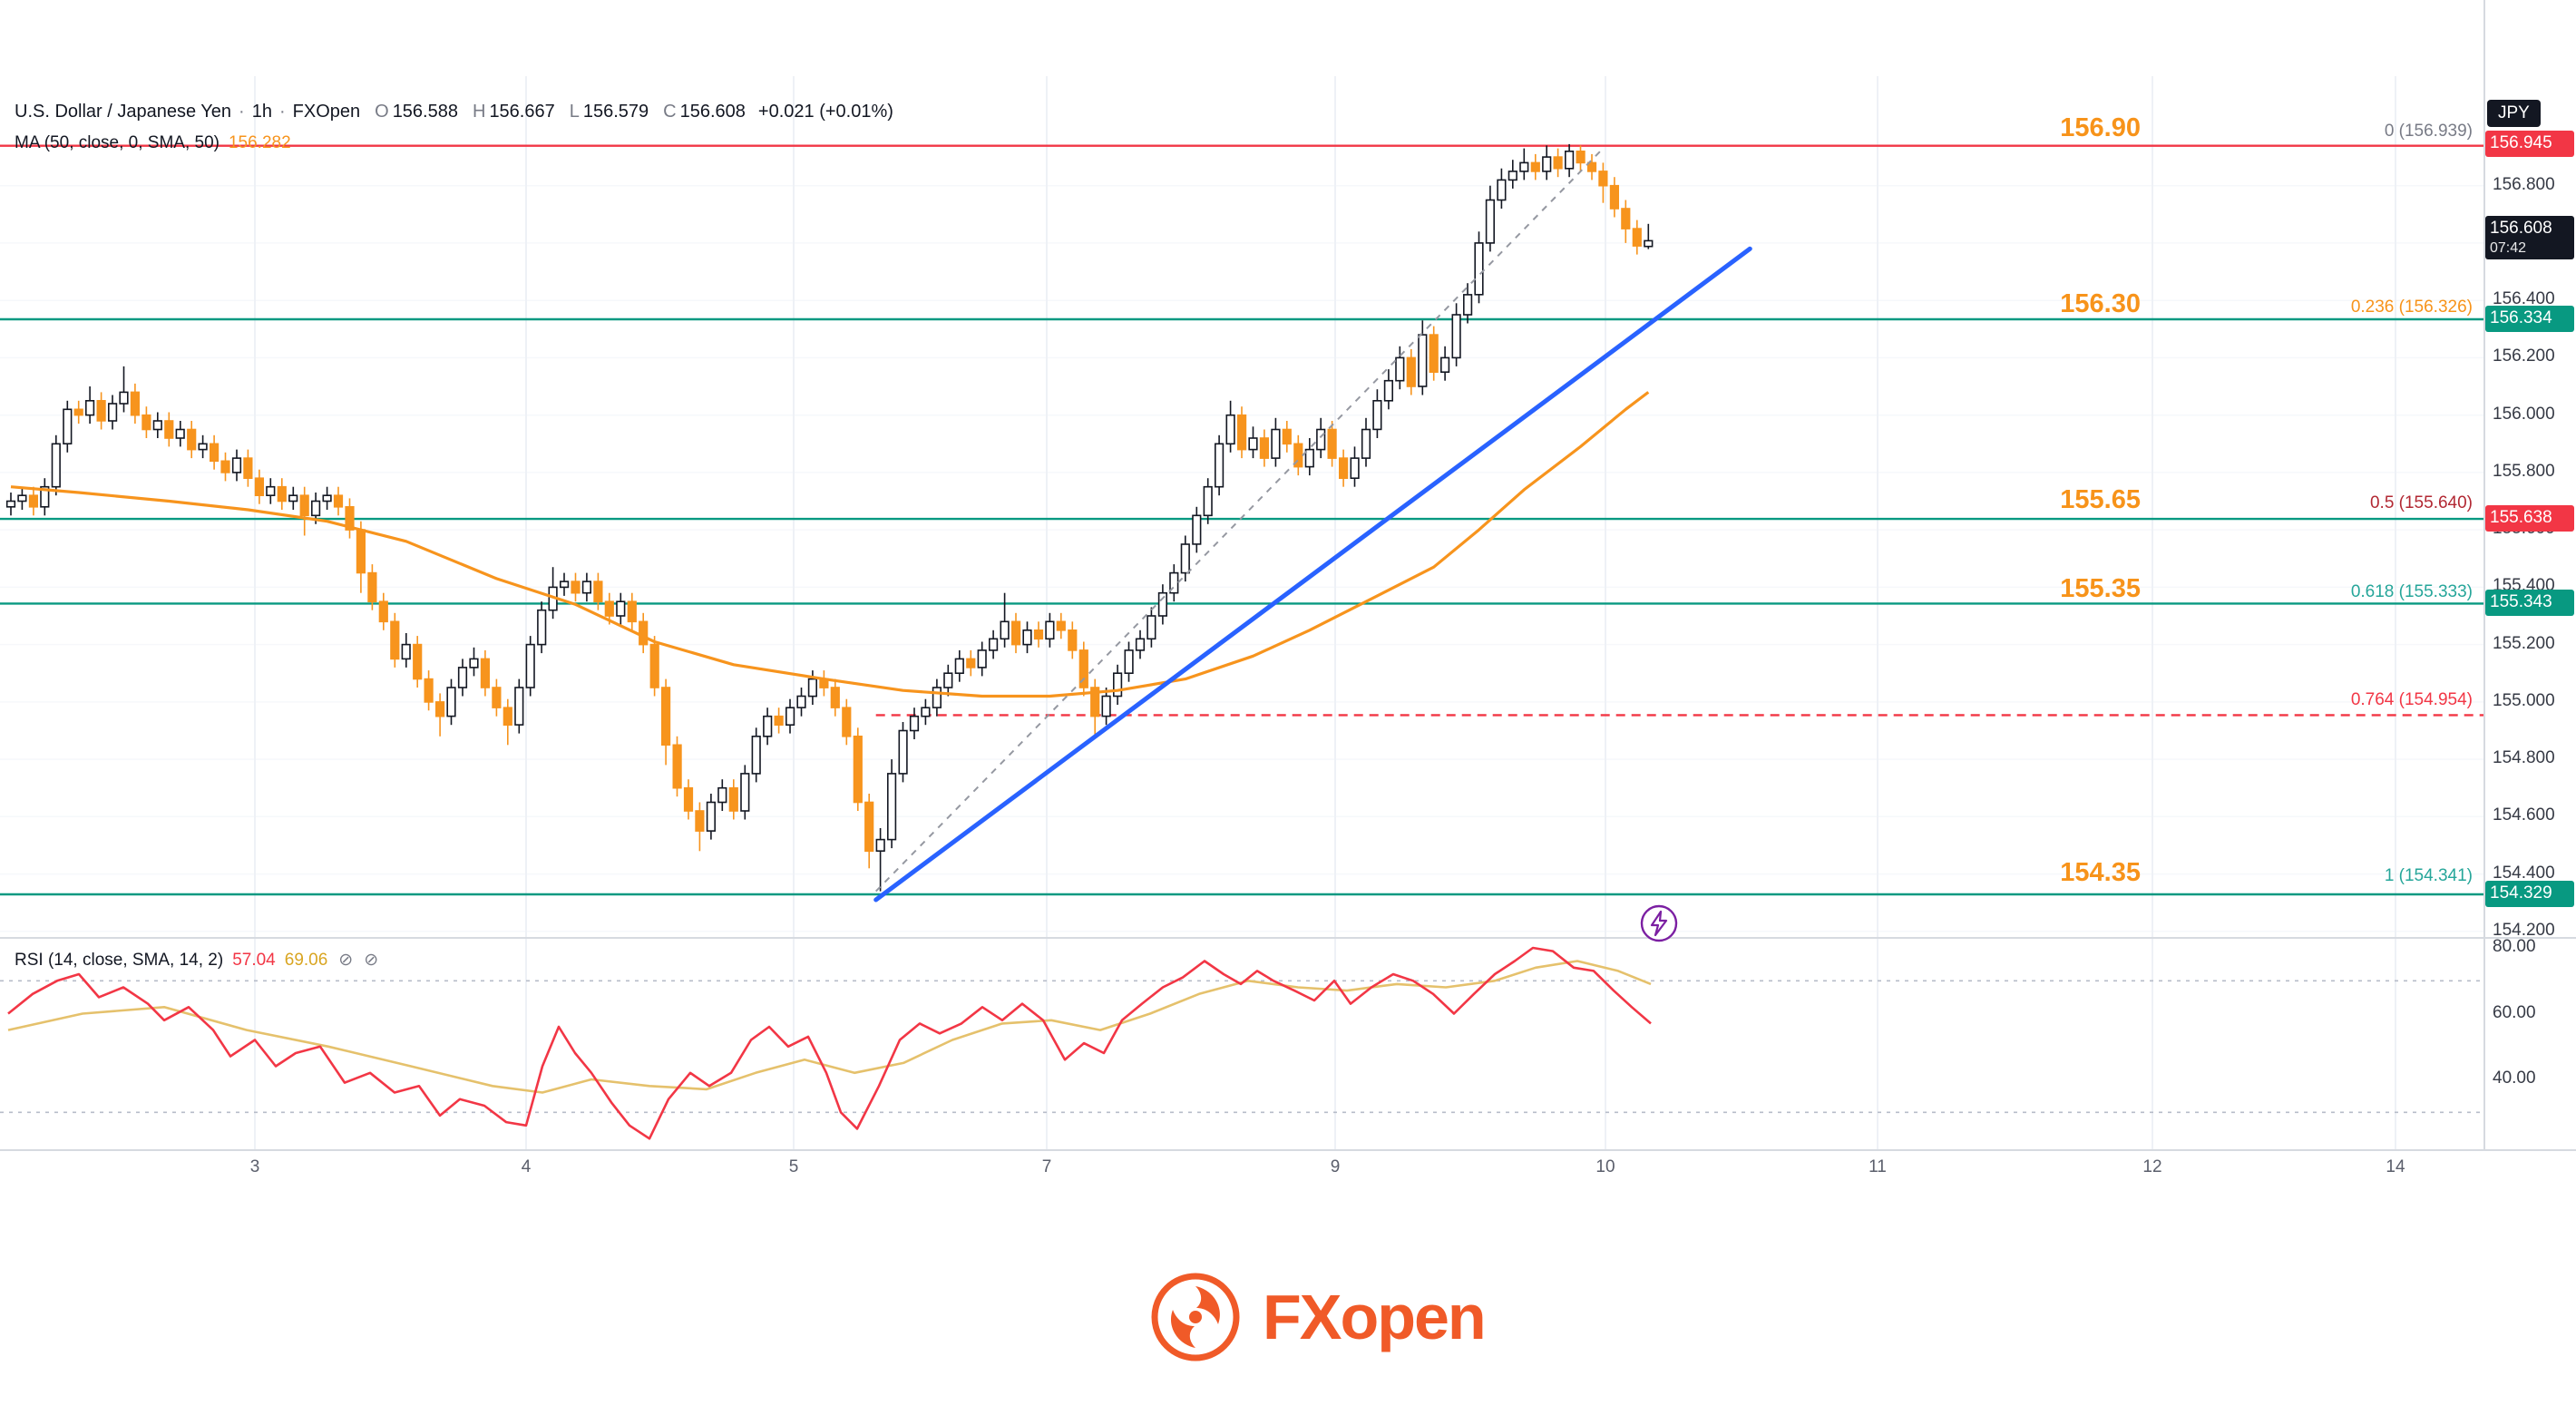 The width and height of the screenshot is (2576, 1415). I want to click on marker-price: 155.638, so click(2521, 518).